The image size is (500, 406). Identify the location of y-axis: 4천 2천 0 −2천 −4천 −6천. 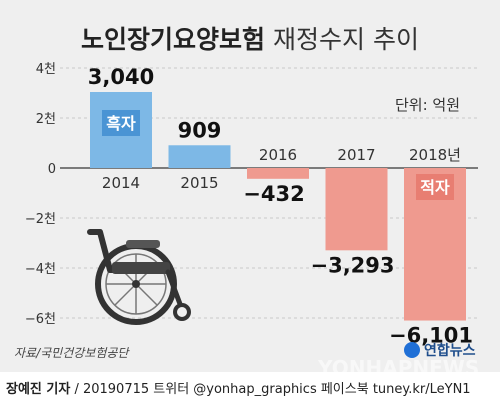
(40, 194).